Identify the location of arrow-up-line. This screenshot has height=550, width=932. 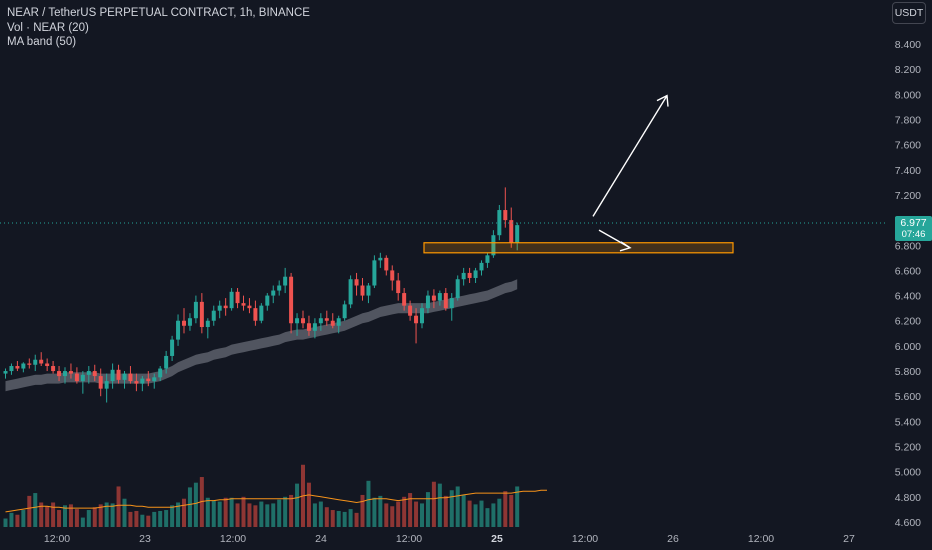
(630, 156).